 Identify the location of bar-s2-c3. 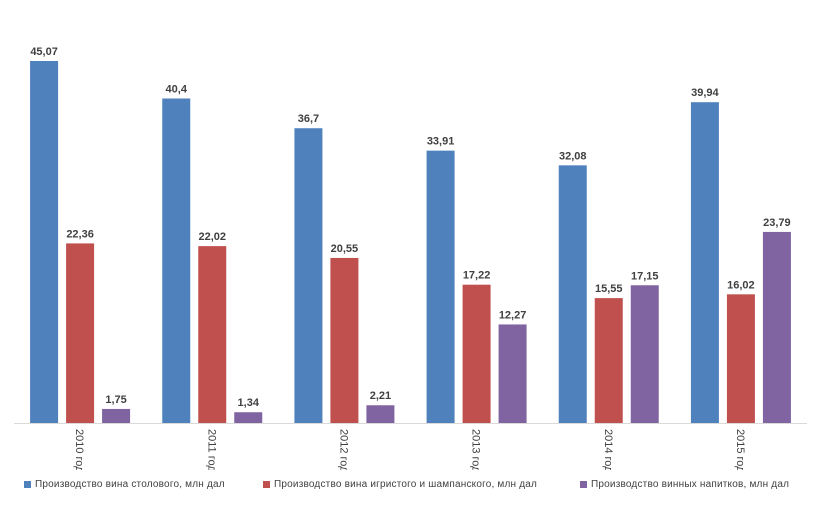
(512, 373).